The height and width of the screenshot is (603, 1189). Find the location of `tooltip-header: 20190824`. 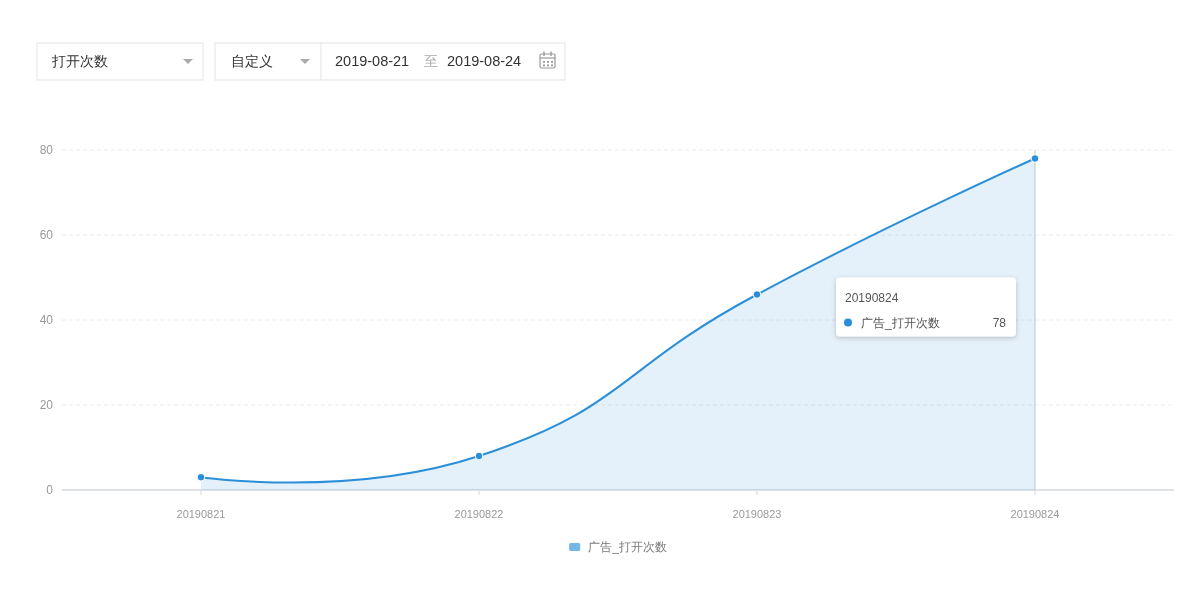

tooltip-header: 20190824 is located at coordinates (872, 297).